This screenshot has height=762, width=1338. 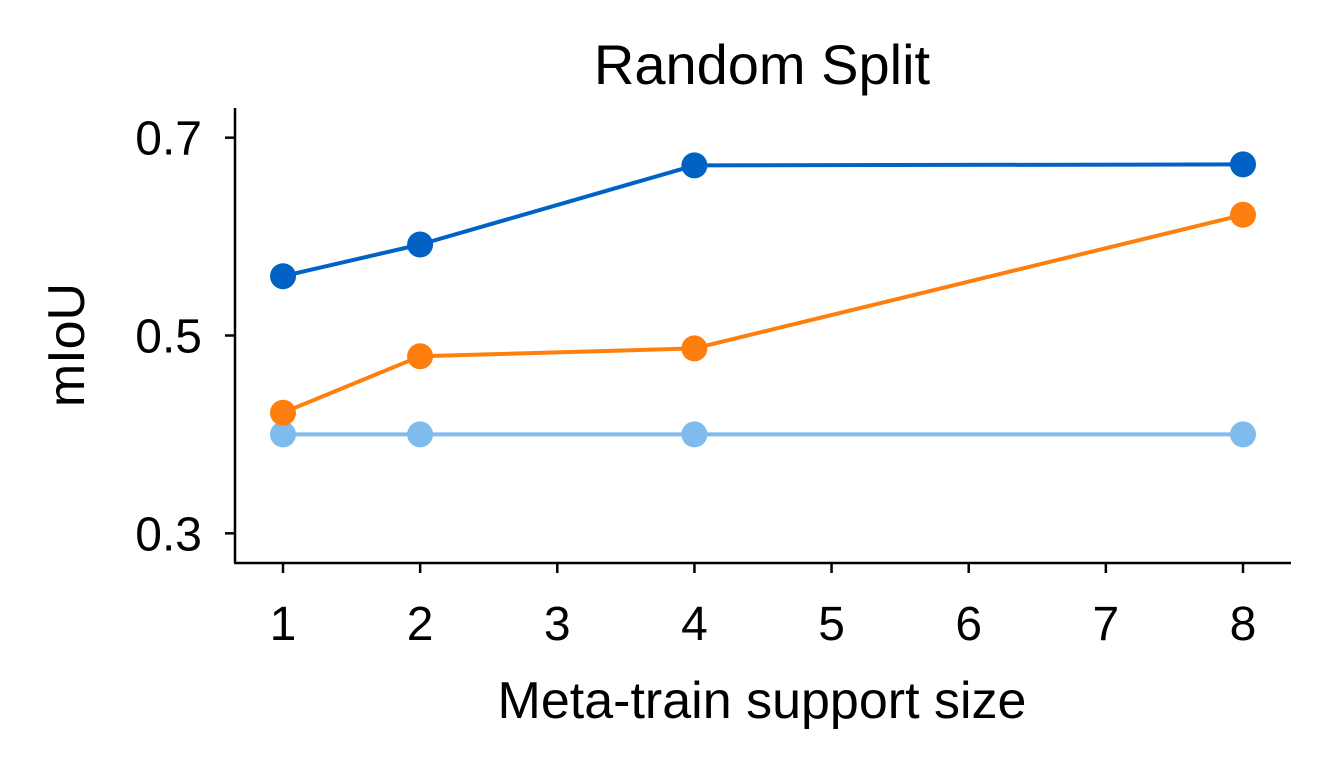 I want to click on series-line, so click(x=763, y=220).